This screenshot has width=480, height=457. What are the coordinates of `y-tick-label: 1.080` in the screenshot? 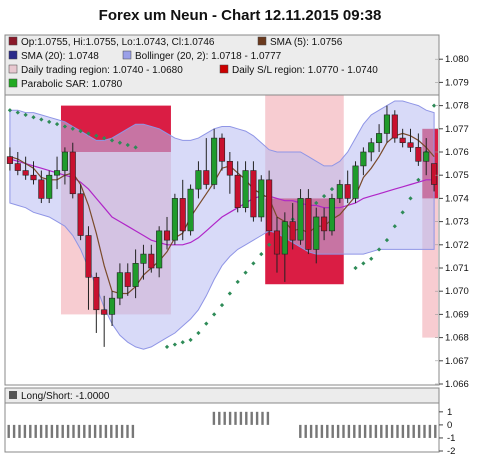 It's located at (457, 59).